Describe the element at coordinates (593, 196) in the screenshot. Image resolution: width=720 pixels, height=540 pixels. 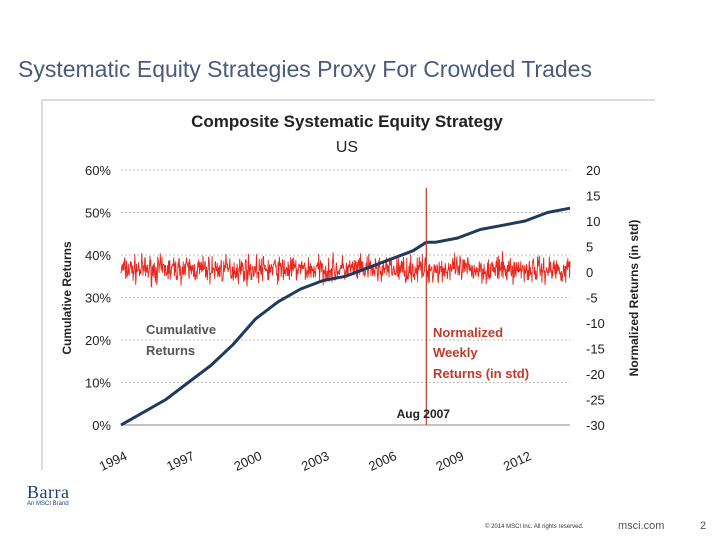
I see `right-tick-label: 15` at that location.